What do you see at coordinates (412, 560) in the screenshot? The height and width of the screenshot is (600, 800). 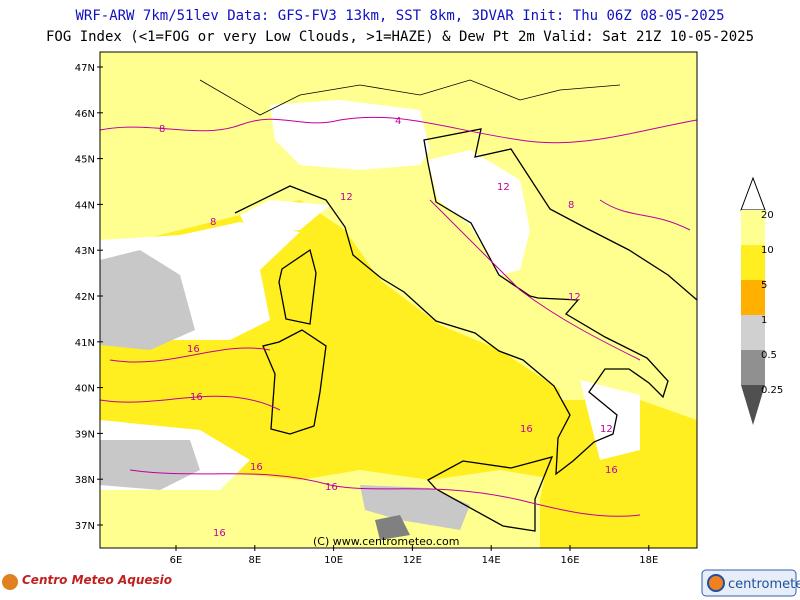 I see `lon-label: 12E` at bounding box center [412, 560].